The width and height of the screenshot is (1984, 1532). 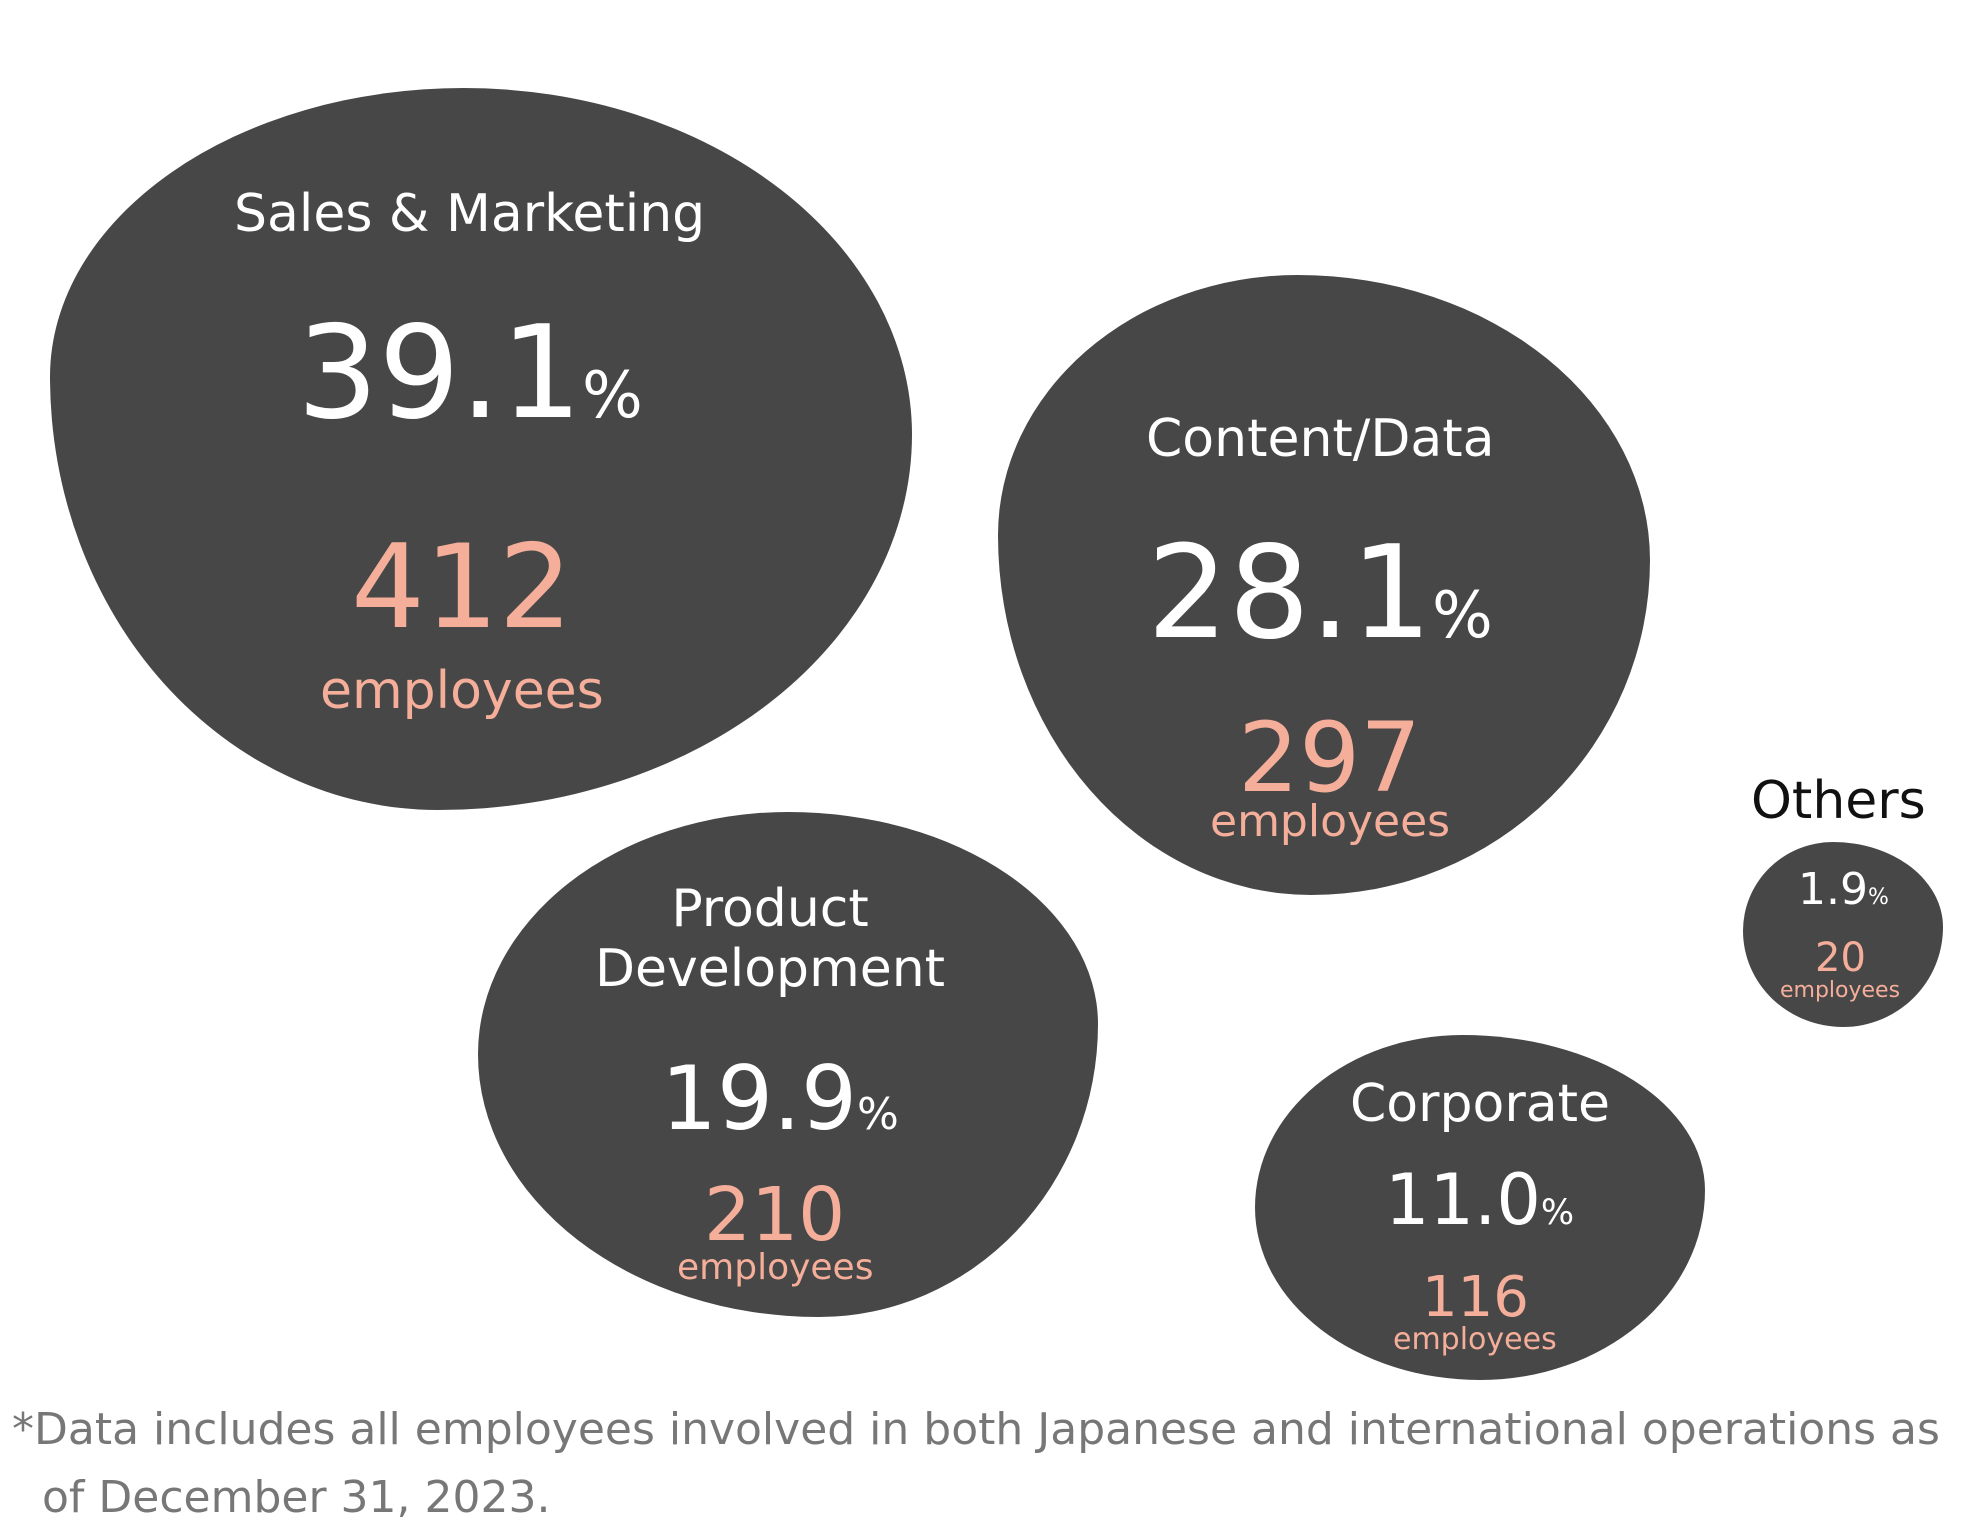 What do you see at coordinates (770, 939) in the screenshot?
I see `category-label-product-development: Product Development` at bounding box center [770, 939].